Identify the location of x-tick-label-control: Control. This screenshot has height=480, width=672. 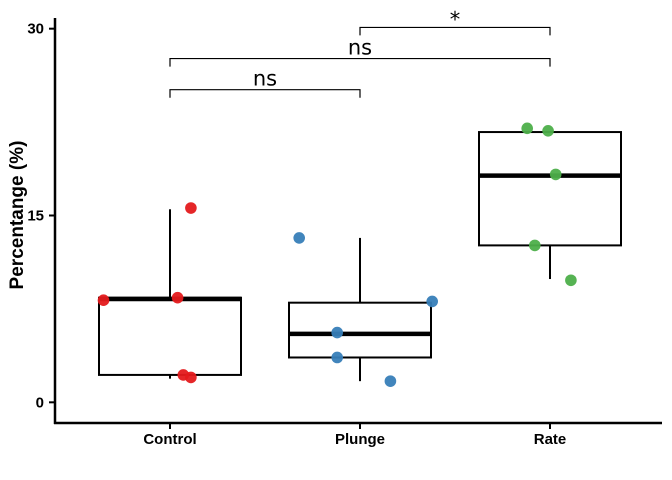
(169, 439).